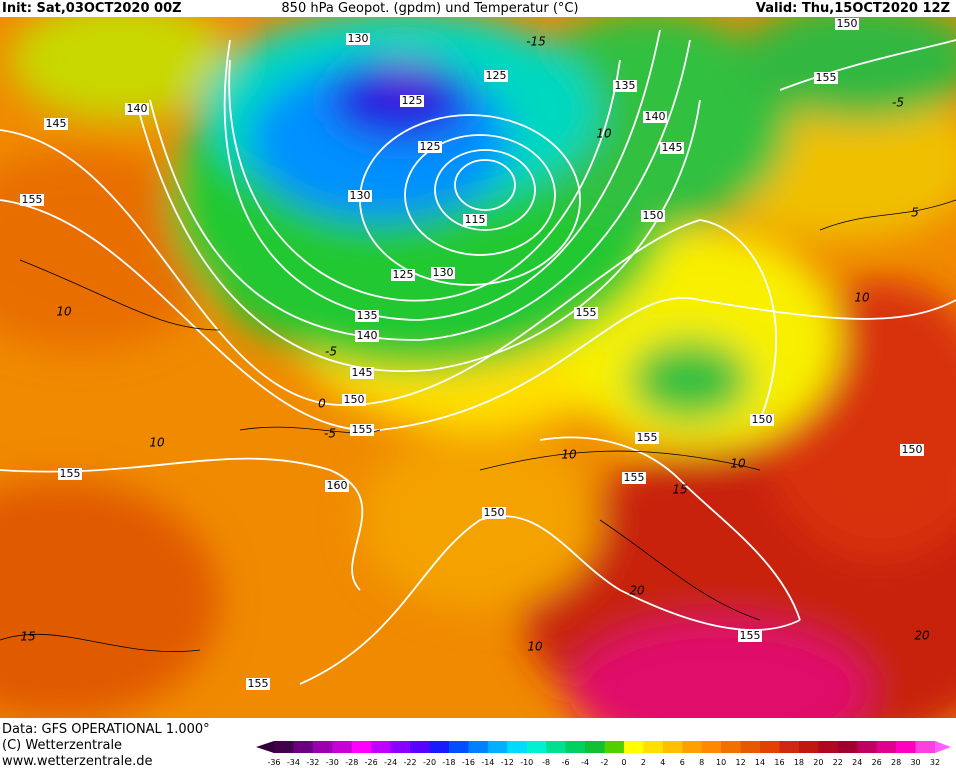 The width and height of the screenshot is (956, 768). Describe the element at coordinates (106, 729) in the screenshot. I see `data-source: Data: GFS OPERATIONAL 1.000°` at that location.